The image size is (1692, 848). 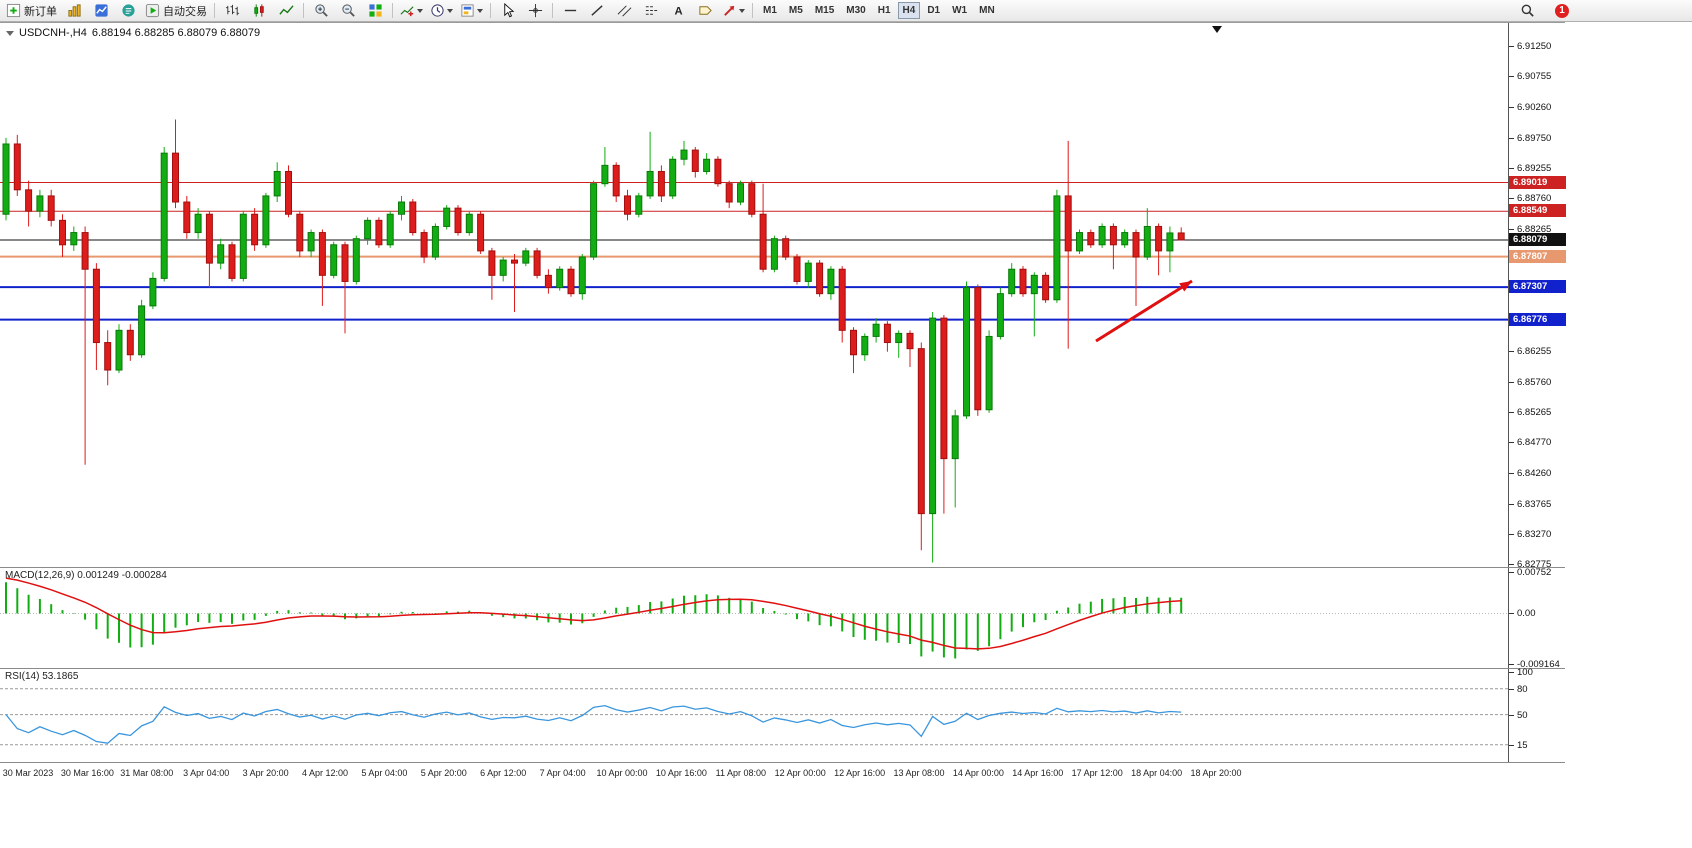 I want to click on label-tool-button, so click(x=705, y=11).